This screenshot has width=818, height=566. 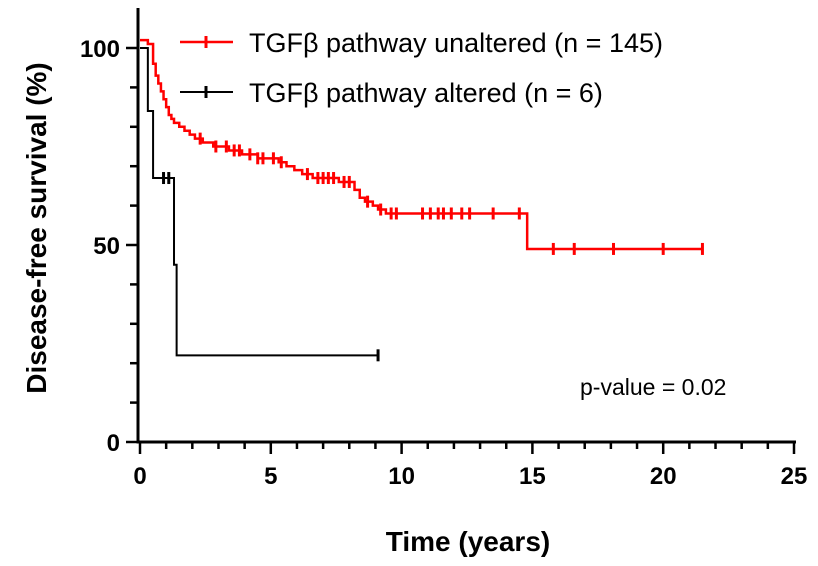 I want to click on x-tick-label: 5, so click(x=270, y=476).